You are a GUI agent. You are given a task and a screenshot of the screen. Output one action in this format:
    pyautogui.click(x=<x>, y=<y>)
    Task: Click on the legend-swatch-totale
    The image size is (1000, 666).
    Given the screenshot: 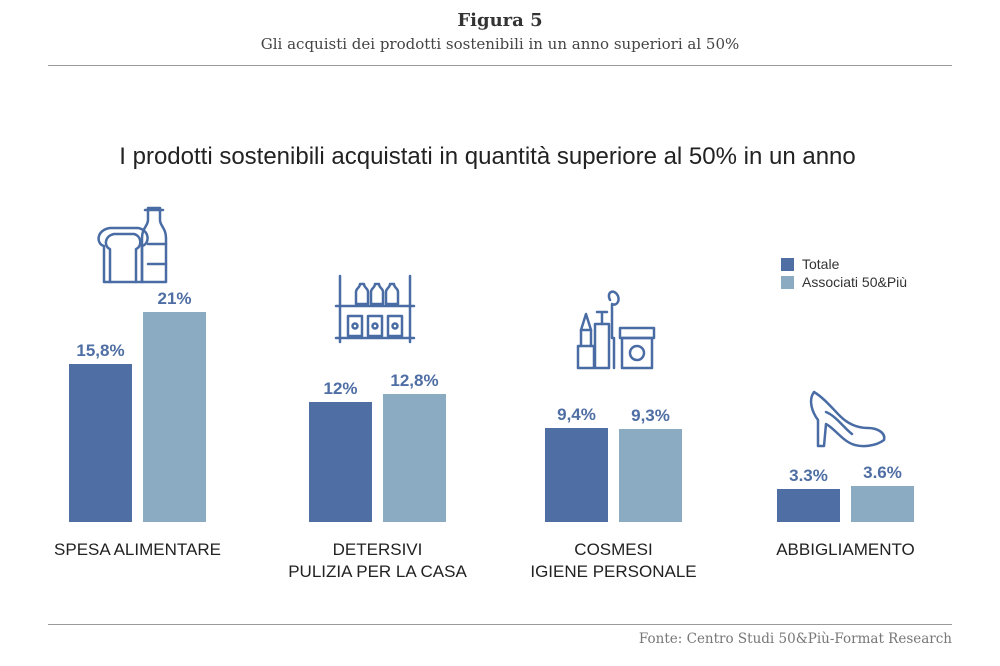 What is the action you would take?
    pyautogui.click(x=787, y=264)
    